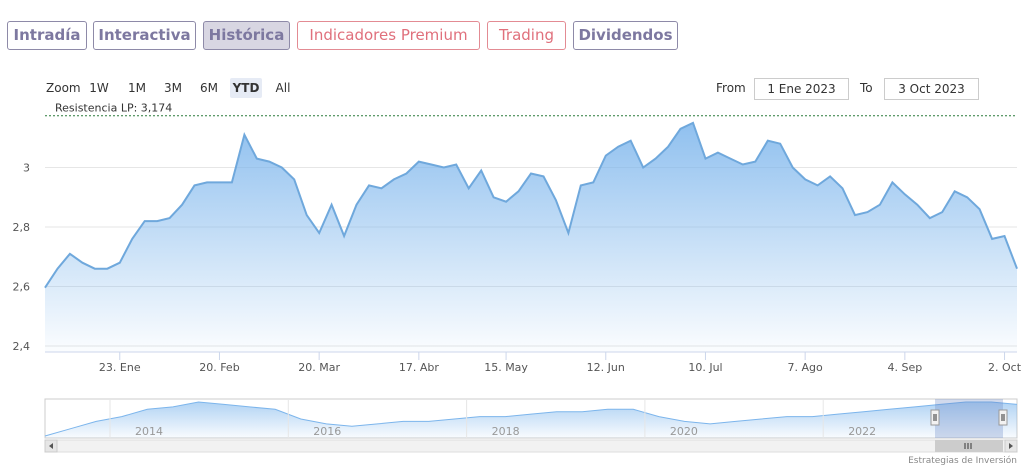  I want to click on tab: Intradía, so click(47, 35).